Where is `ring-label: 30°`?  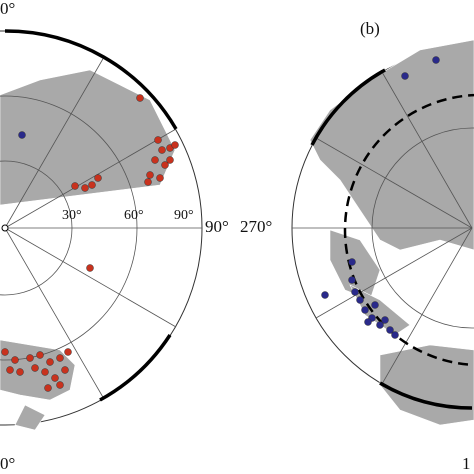
ring-label: 30° is located at coordinates (72, 215).